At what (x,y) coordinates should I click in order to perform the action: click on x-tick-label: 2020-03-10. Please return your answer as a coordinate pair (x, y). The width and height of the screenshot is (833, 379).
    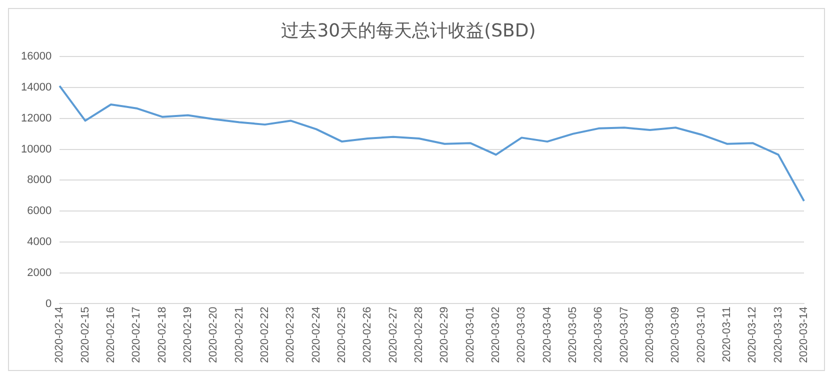
    Looking at the image, I should click on (701, 335).